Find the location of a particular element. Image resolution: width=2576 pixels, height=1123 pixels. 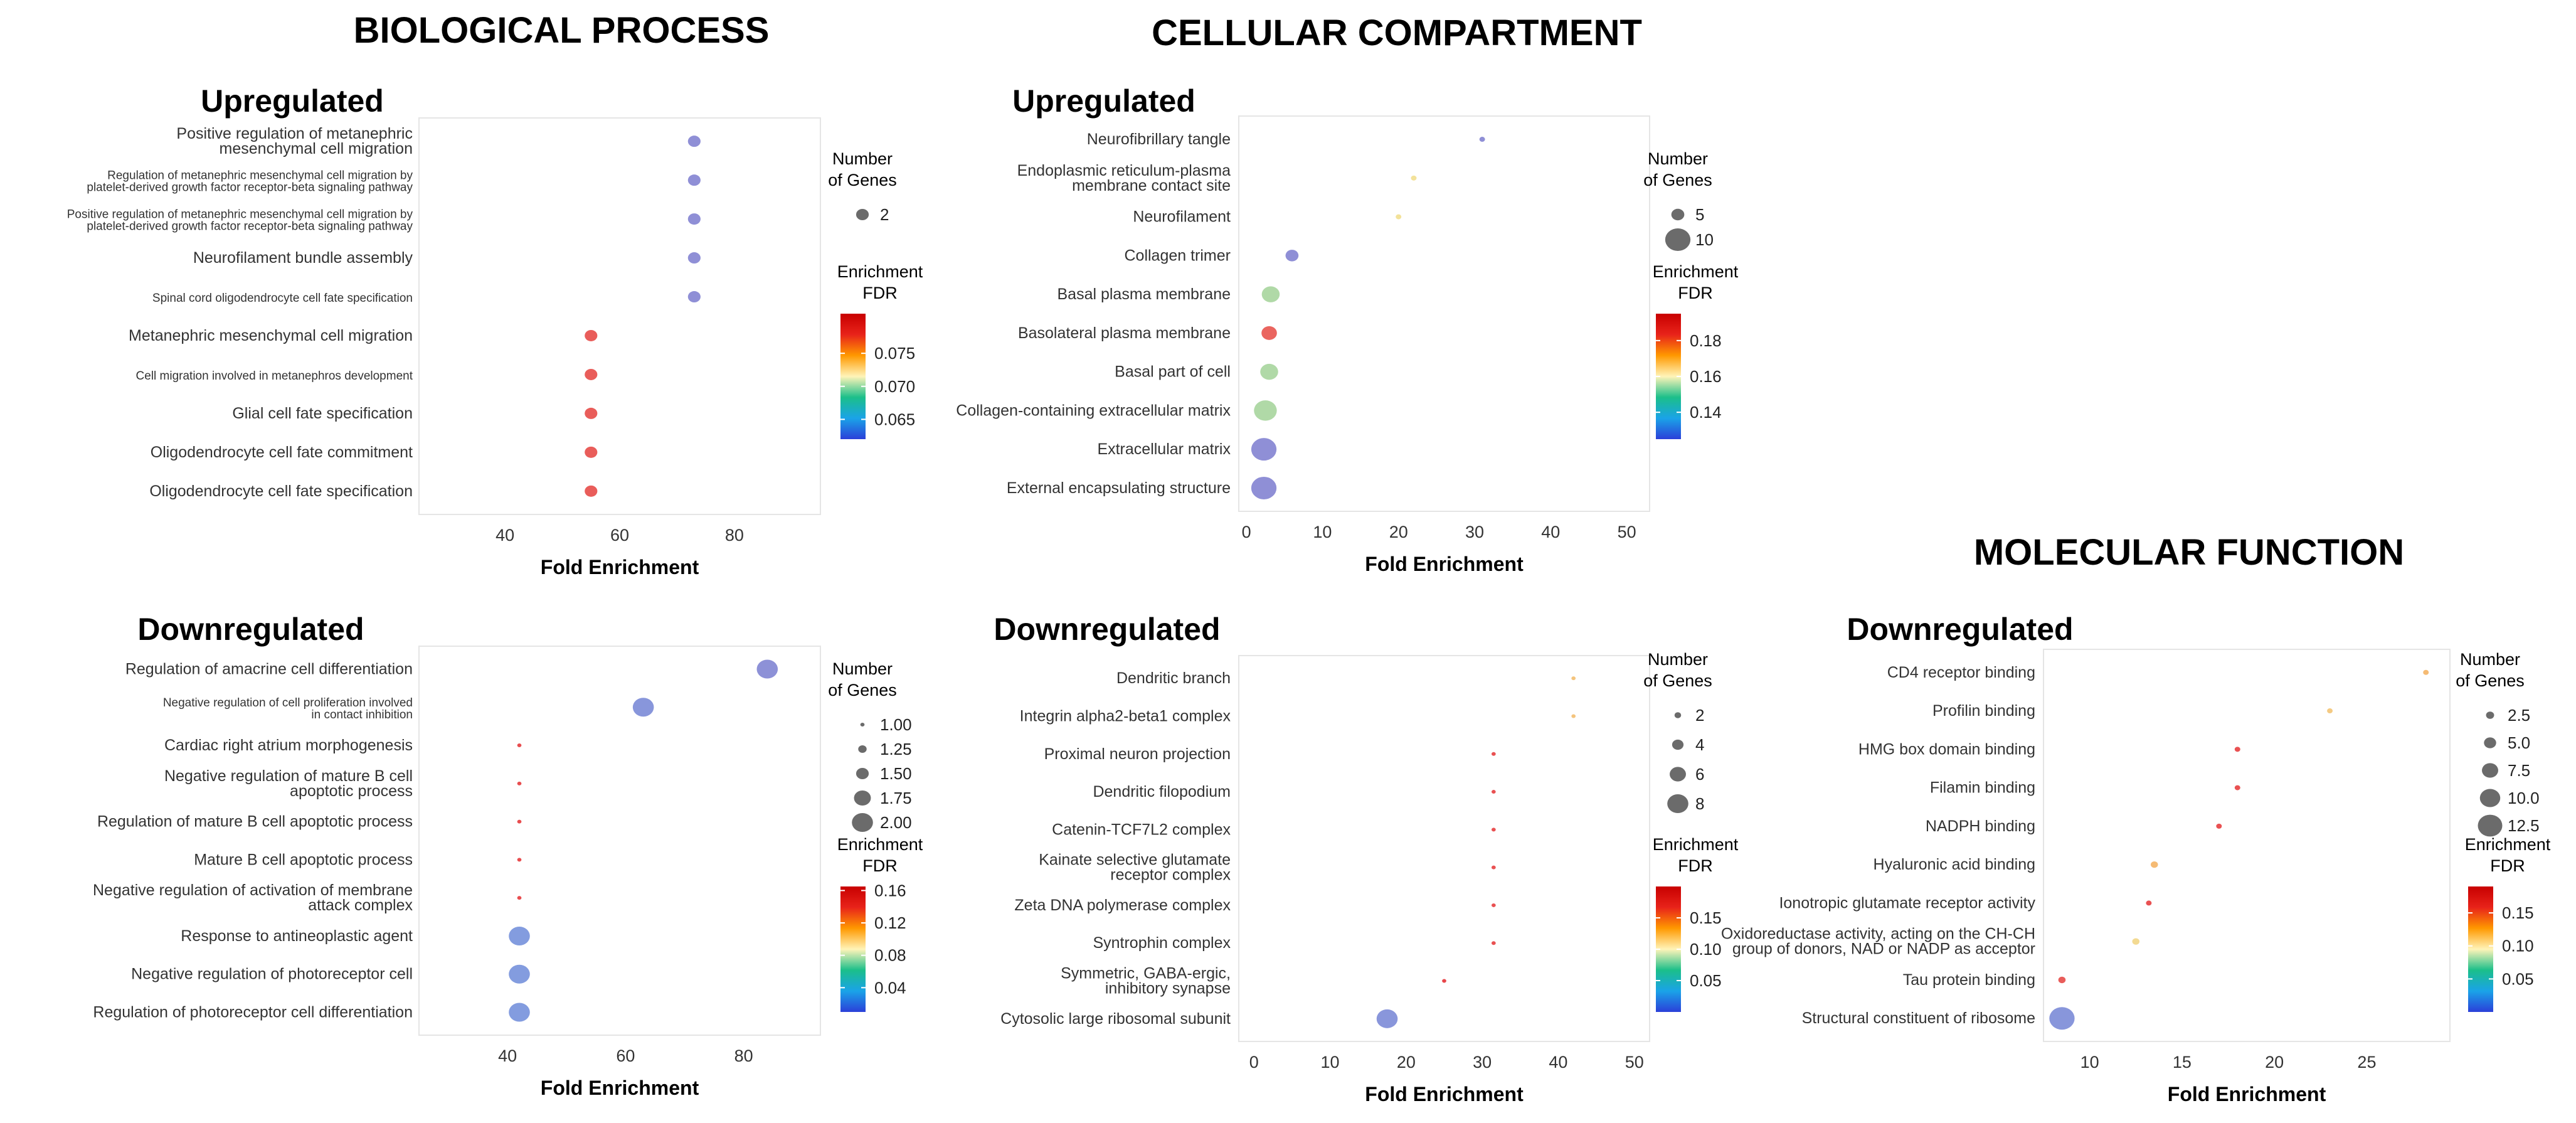

size-legend-cc-down: Number of Genes 2 4 6 8 is located at coordinates (1677, 731).